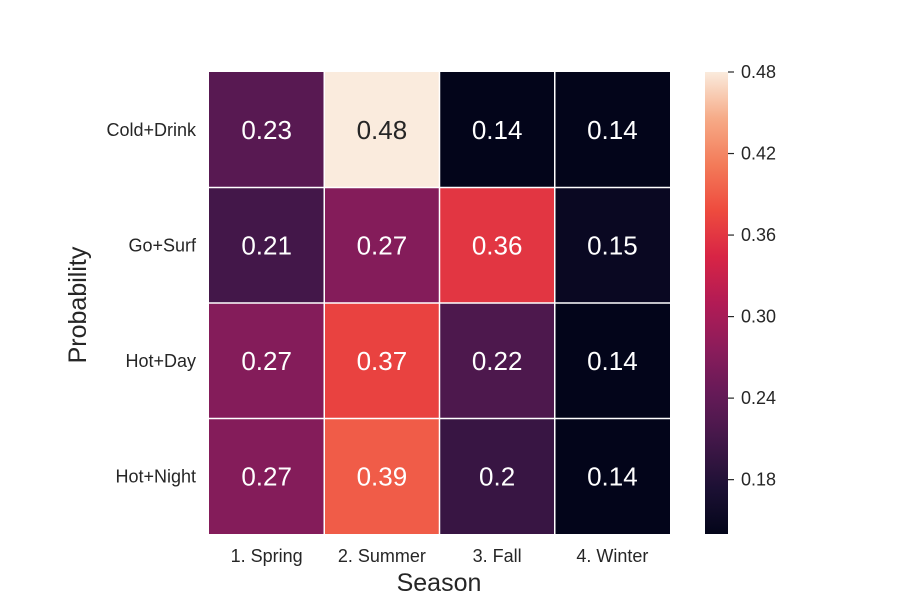 The width and height of the screenshot is (900, 600). Describe the element at coordinates (155, 476) in the screenshot. I see `y-tick-label: Hot+Night` at that location.